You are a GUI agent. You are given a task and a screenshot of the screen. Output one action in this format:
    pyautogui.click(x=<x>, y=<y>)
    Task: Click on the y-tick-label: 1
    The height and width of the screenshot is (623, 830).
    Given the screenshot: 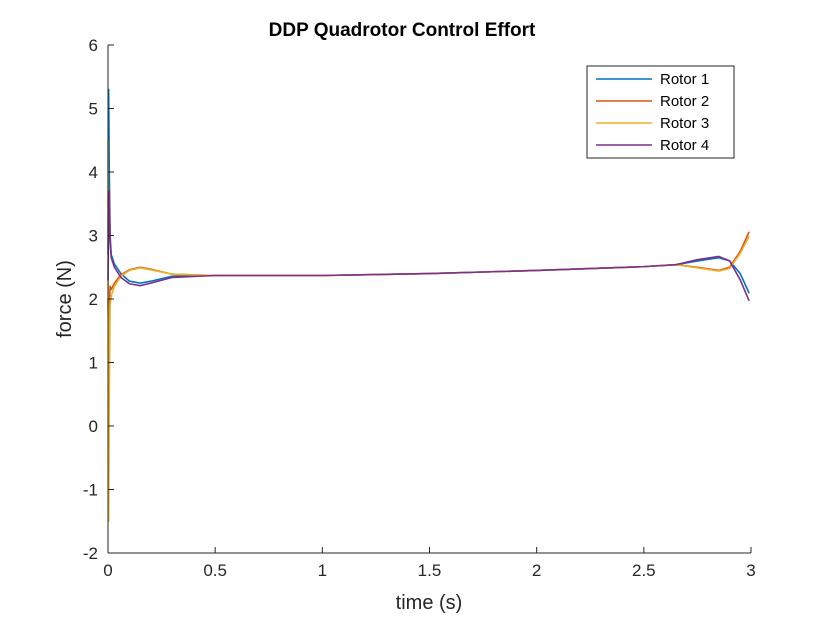 What is the action you would take?
    pyautogui.click(x=93, y=363)
    